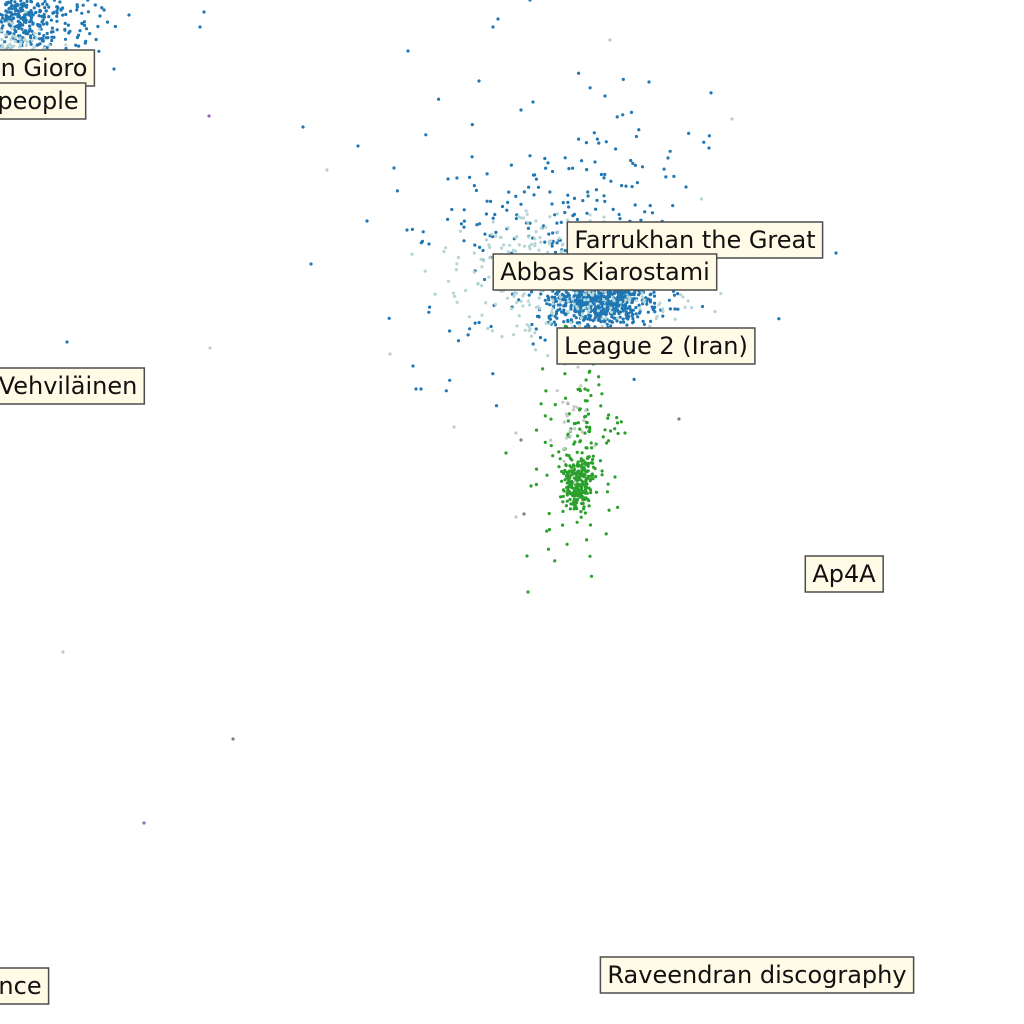 The height and width of the screenshot is (1024, 1024). I want to click on annotation-text: nce, so click(21, 986).